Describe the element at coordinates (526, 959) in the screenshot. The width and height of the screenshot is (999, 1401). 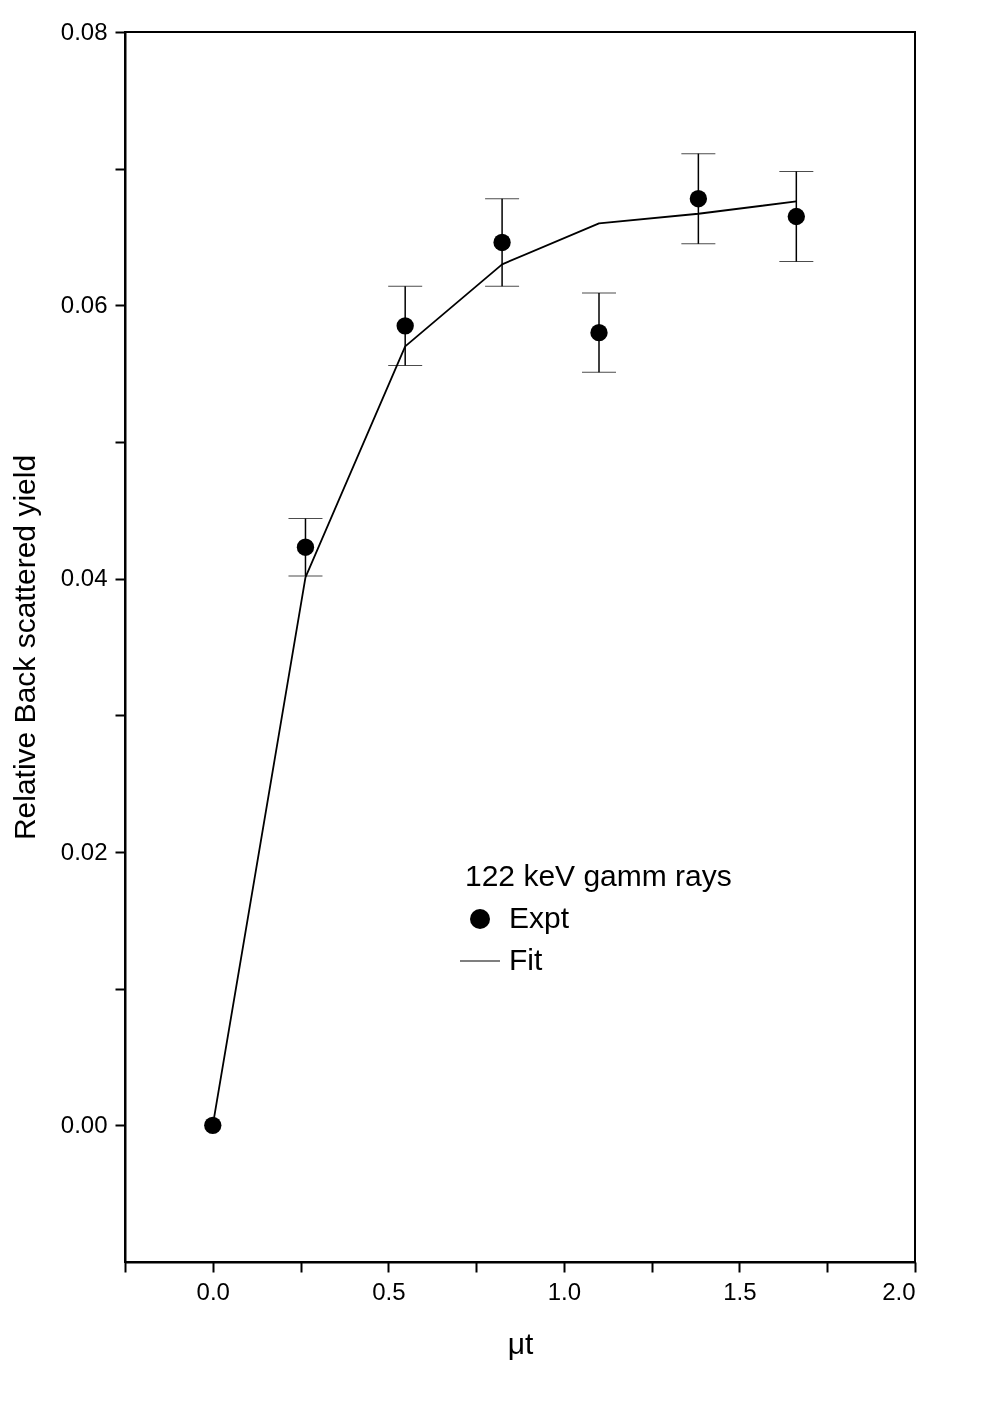
I see `legend-label: Fit` at that location.